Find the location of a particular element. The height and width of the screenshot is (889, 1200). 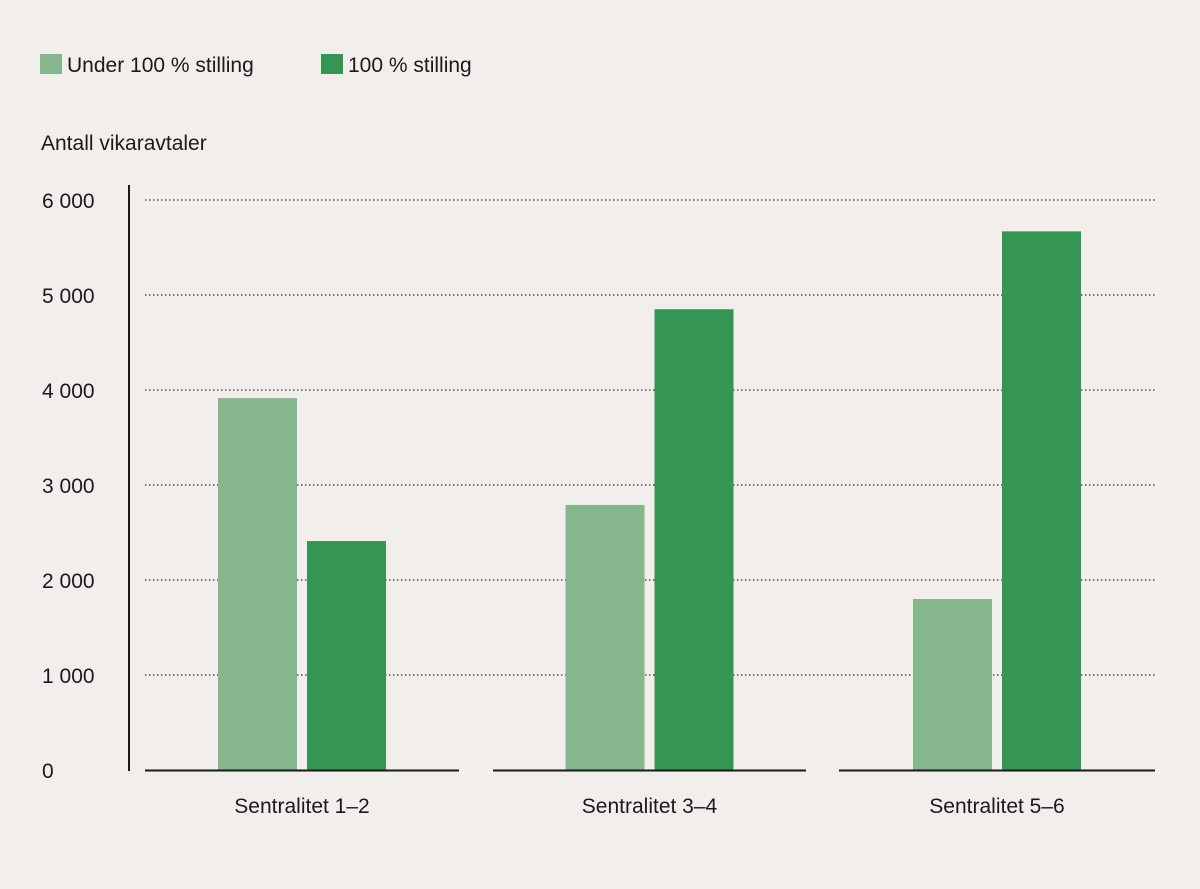

y-tick-label: 0 is located at coordinates (48, 771).